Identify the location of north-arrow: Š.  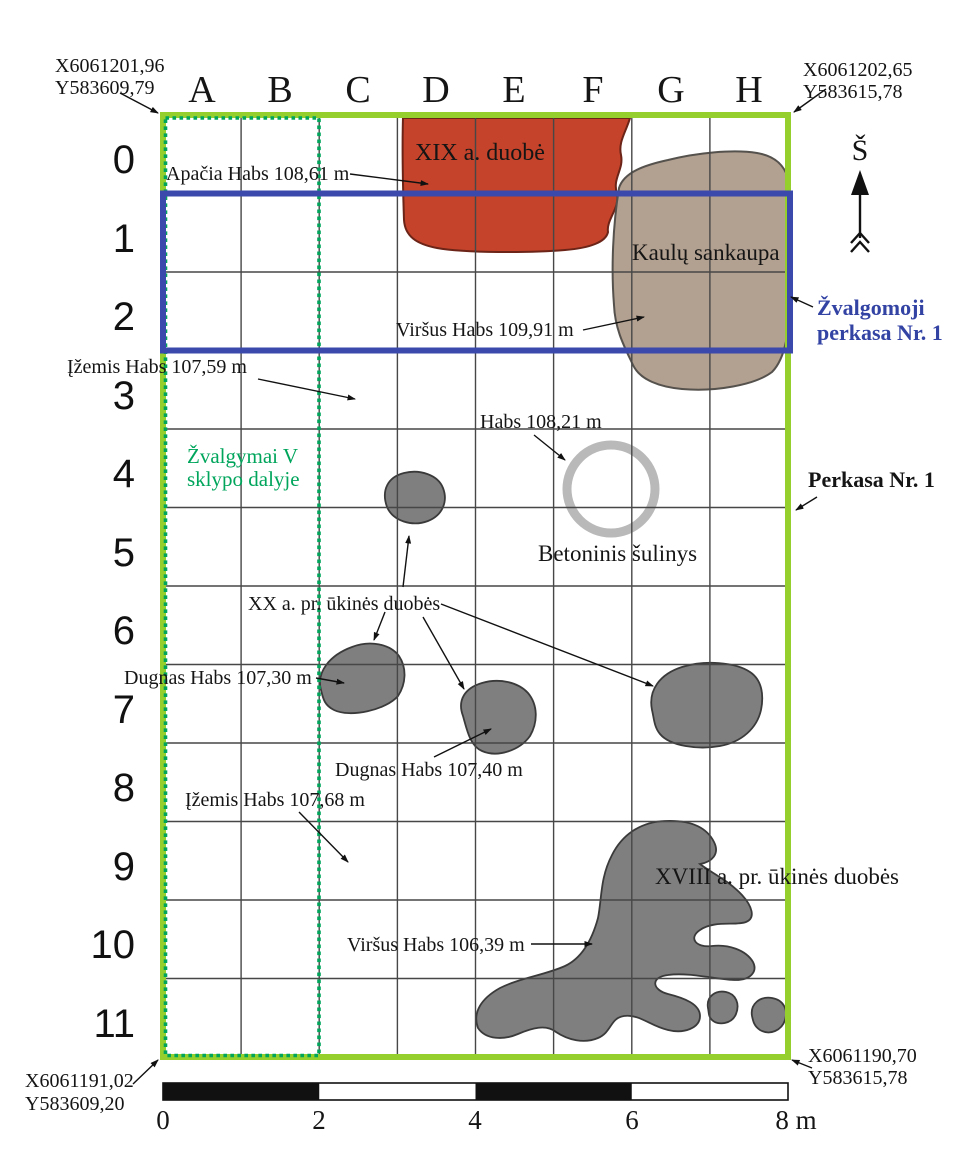
(860, 193).